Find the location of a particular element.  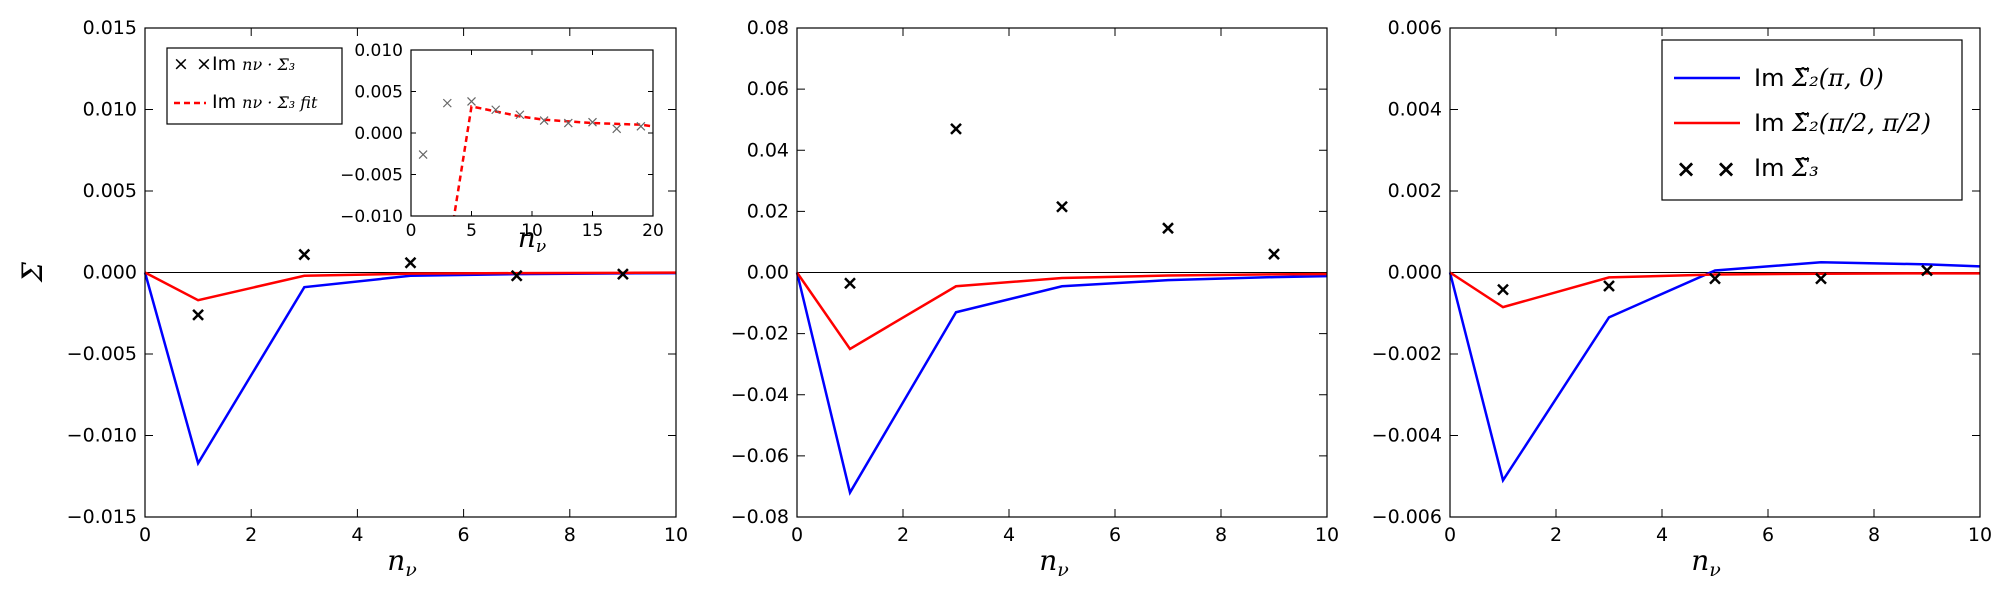

inset-y-tick-label: 0.010 is located at coordinates (378, 51).